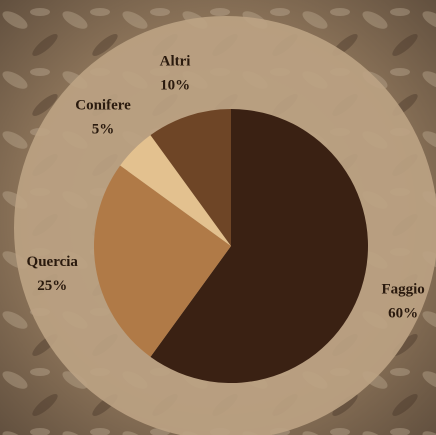 This screenshot has height=435, width=436. Describe the element at coordinates (103, 105) in the screenshot. I see `slice-label: Conifere` at that location.